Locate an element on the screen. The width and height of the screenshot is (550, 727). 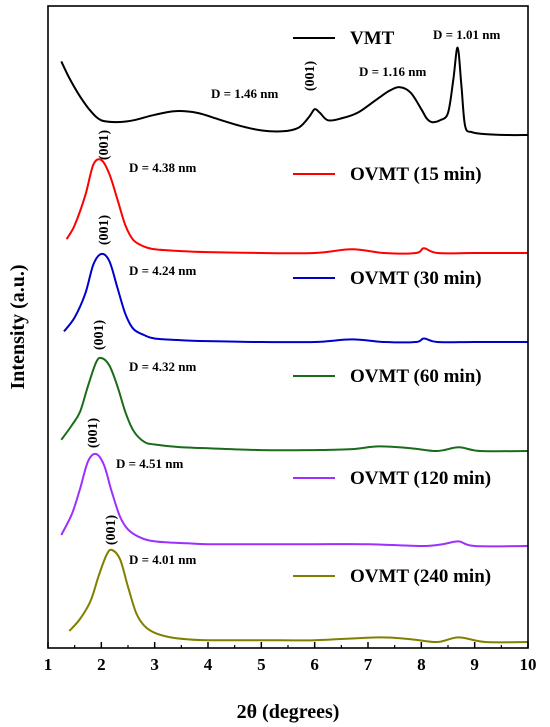
d-spacing-label-1: D = 1.16 nm is located at coordinates (393, 71).